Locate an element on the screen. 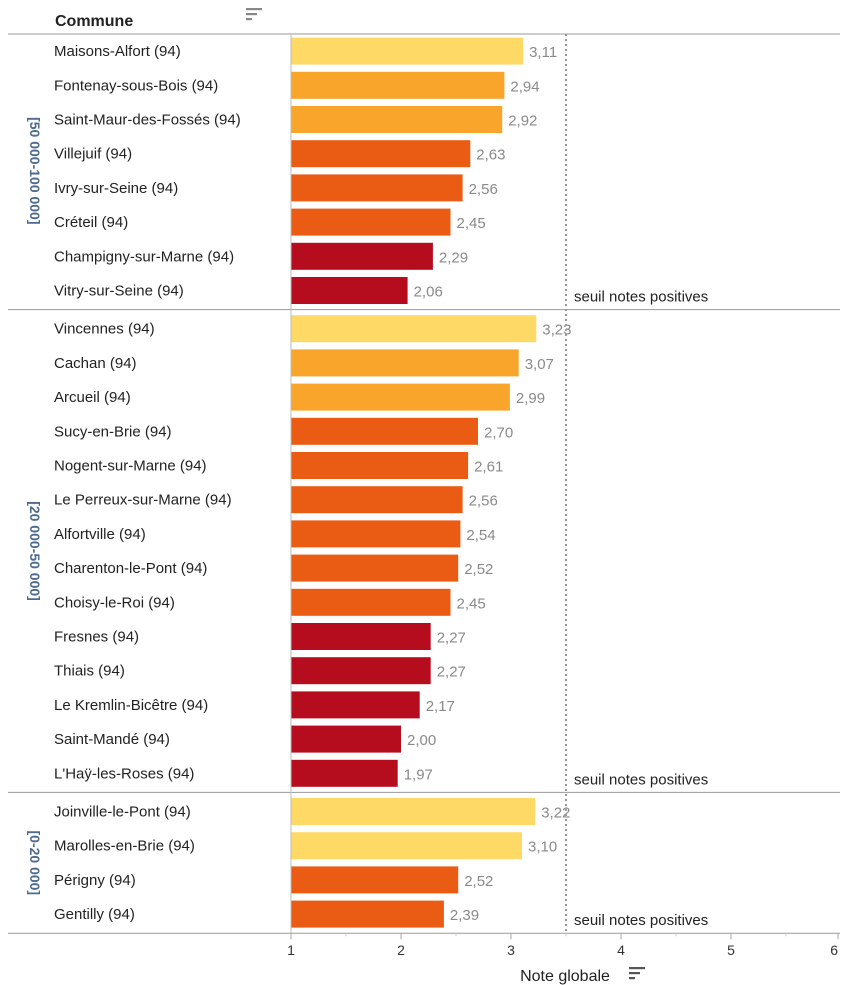 The image size is (843, 985). x-tick-label: 2 is located at coordinates (401, 950).